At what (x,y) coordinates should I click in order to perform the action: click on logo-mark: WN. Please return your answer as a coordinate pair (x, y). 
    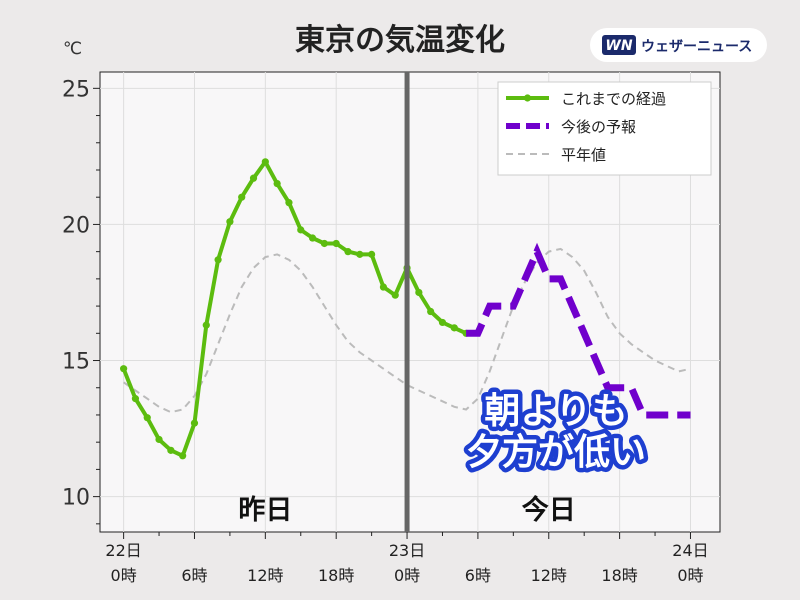
    Looking at the image, I should click on (618, 46).